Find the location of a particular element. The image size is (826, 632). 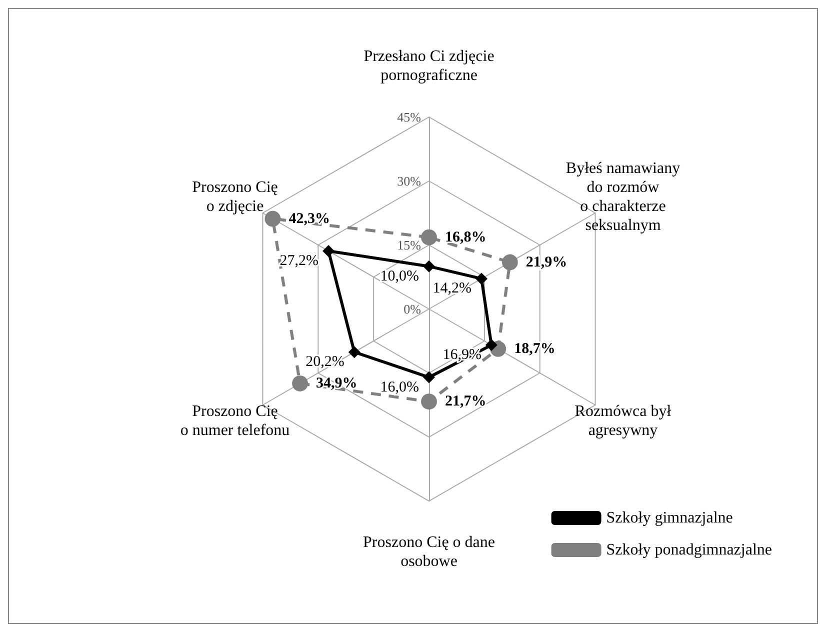

data-label: 10,0% is located at coordinates (399, 276).